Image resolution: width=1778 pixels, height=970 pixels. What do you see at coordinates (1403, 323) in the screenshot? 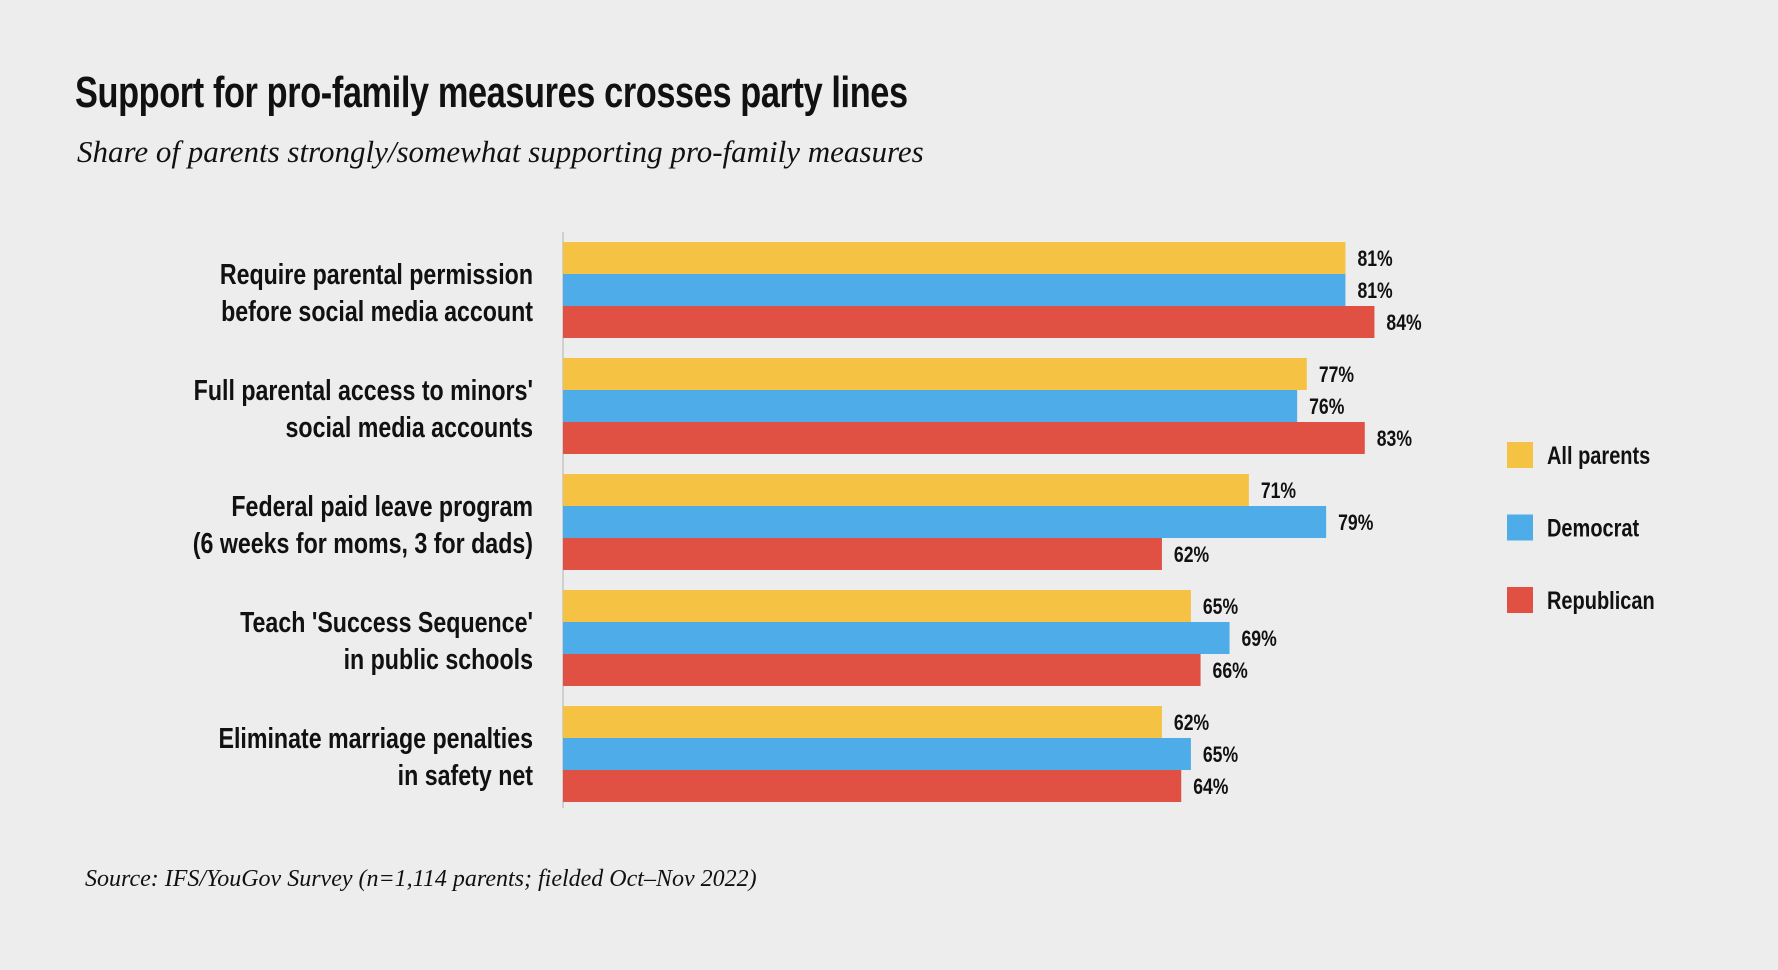
I see `data-label: 84%` at bounding box center [1403, 323].